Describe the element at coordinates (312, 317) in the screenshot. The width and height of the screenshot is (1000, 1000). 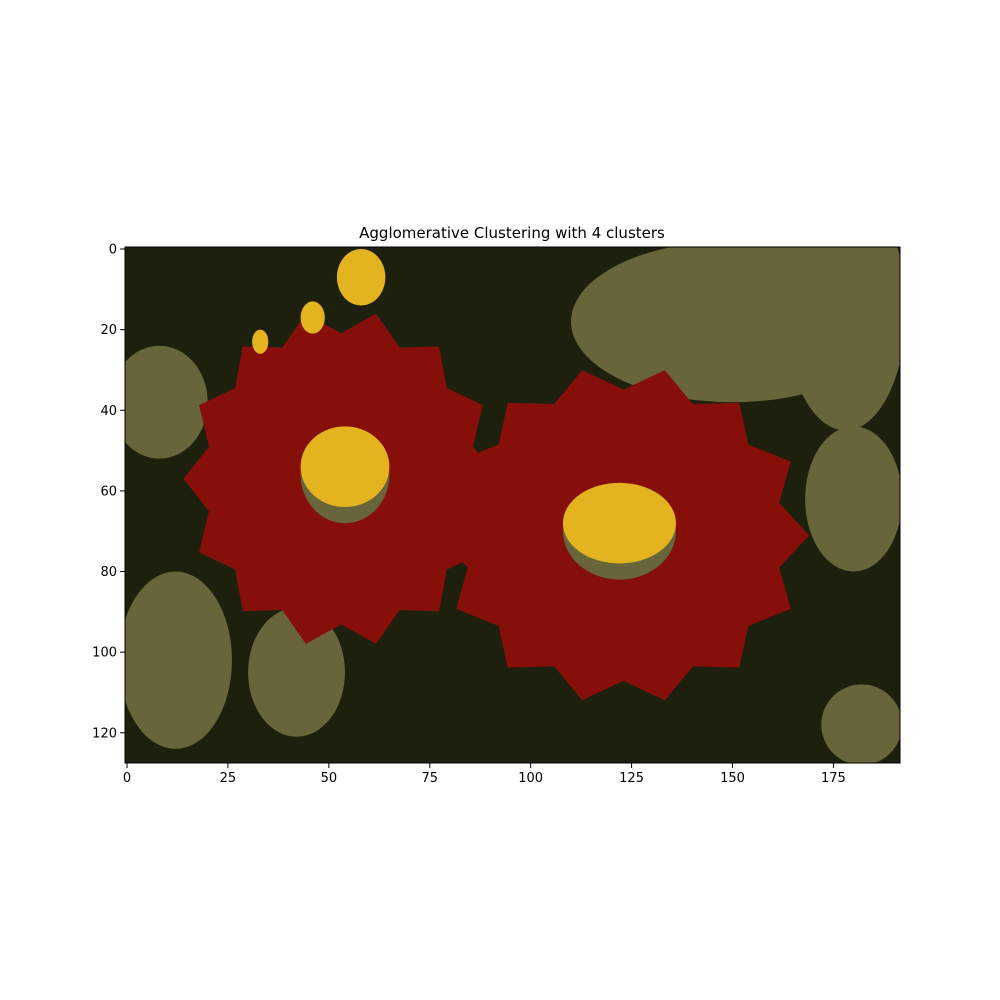
I see `region-bud-small` at that location.